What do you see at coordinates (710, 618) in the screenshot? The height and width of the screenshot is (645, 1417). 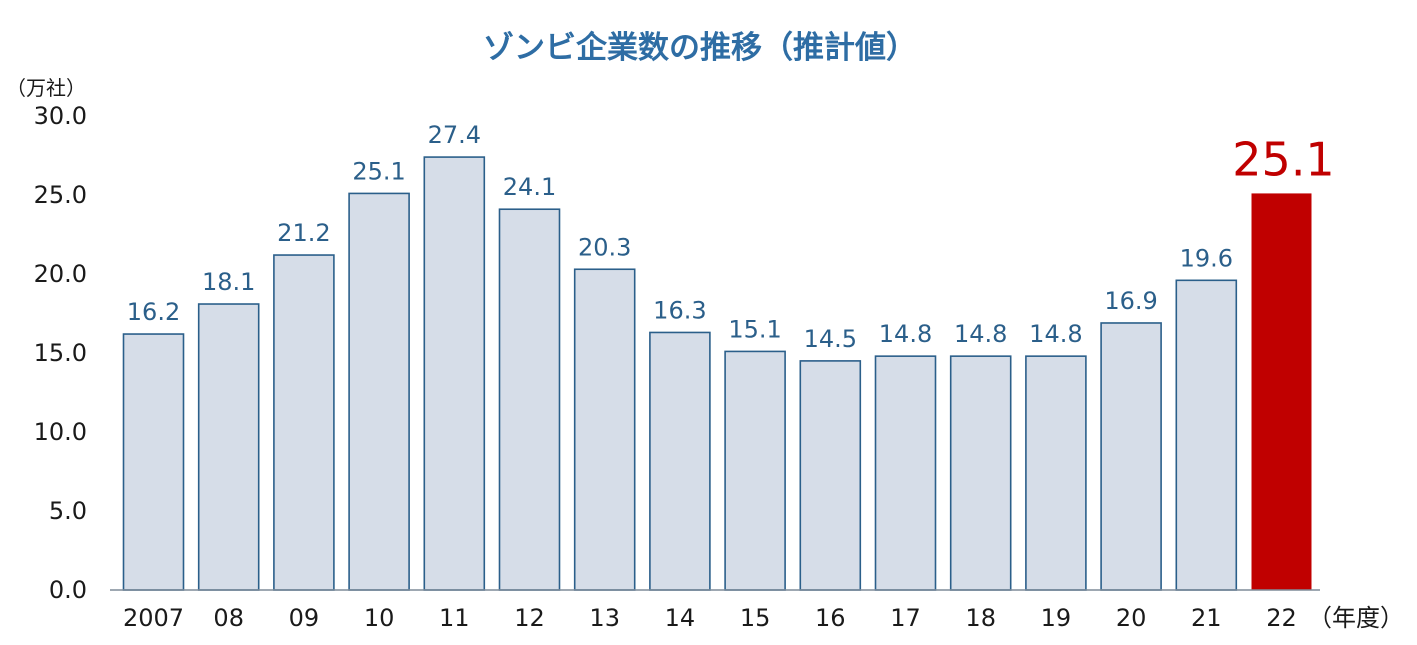 I see `x-axis-ticks: 2007 08 09 10 11 12 13 14 15 16 17 18 19 20 21 22` at bounding box center [710, 618].